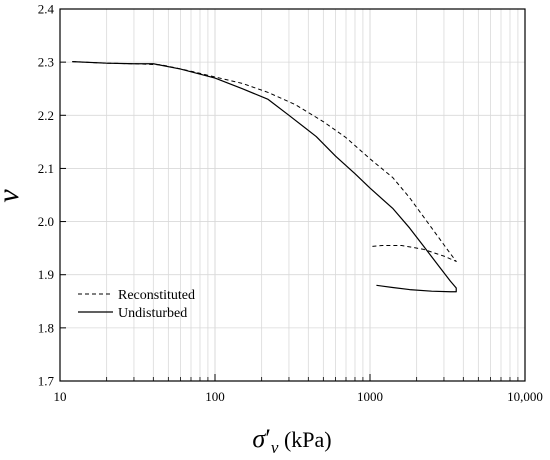  I want to click on x-axis-title-subscript: v, so click(275, 447).